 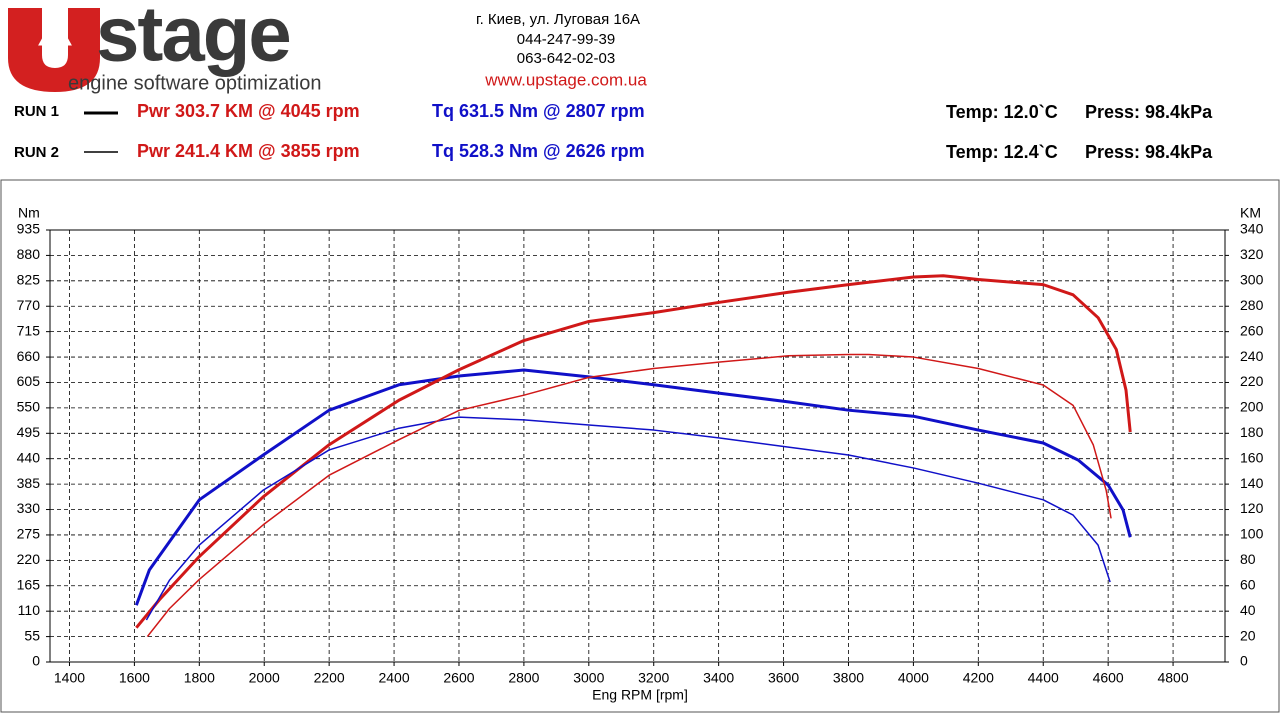 I want to click on y-tick-label: 165, so click(x=29, y=584).